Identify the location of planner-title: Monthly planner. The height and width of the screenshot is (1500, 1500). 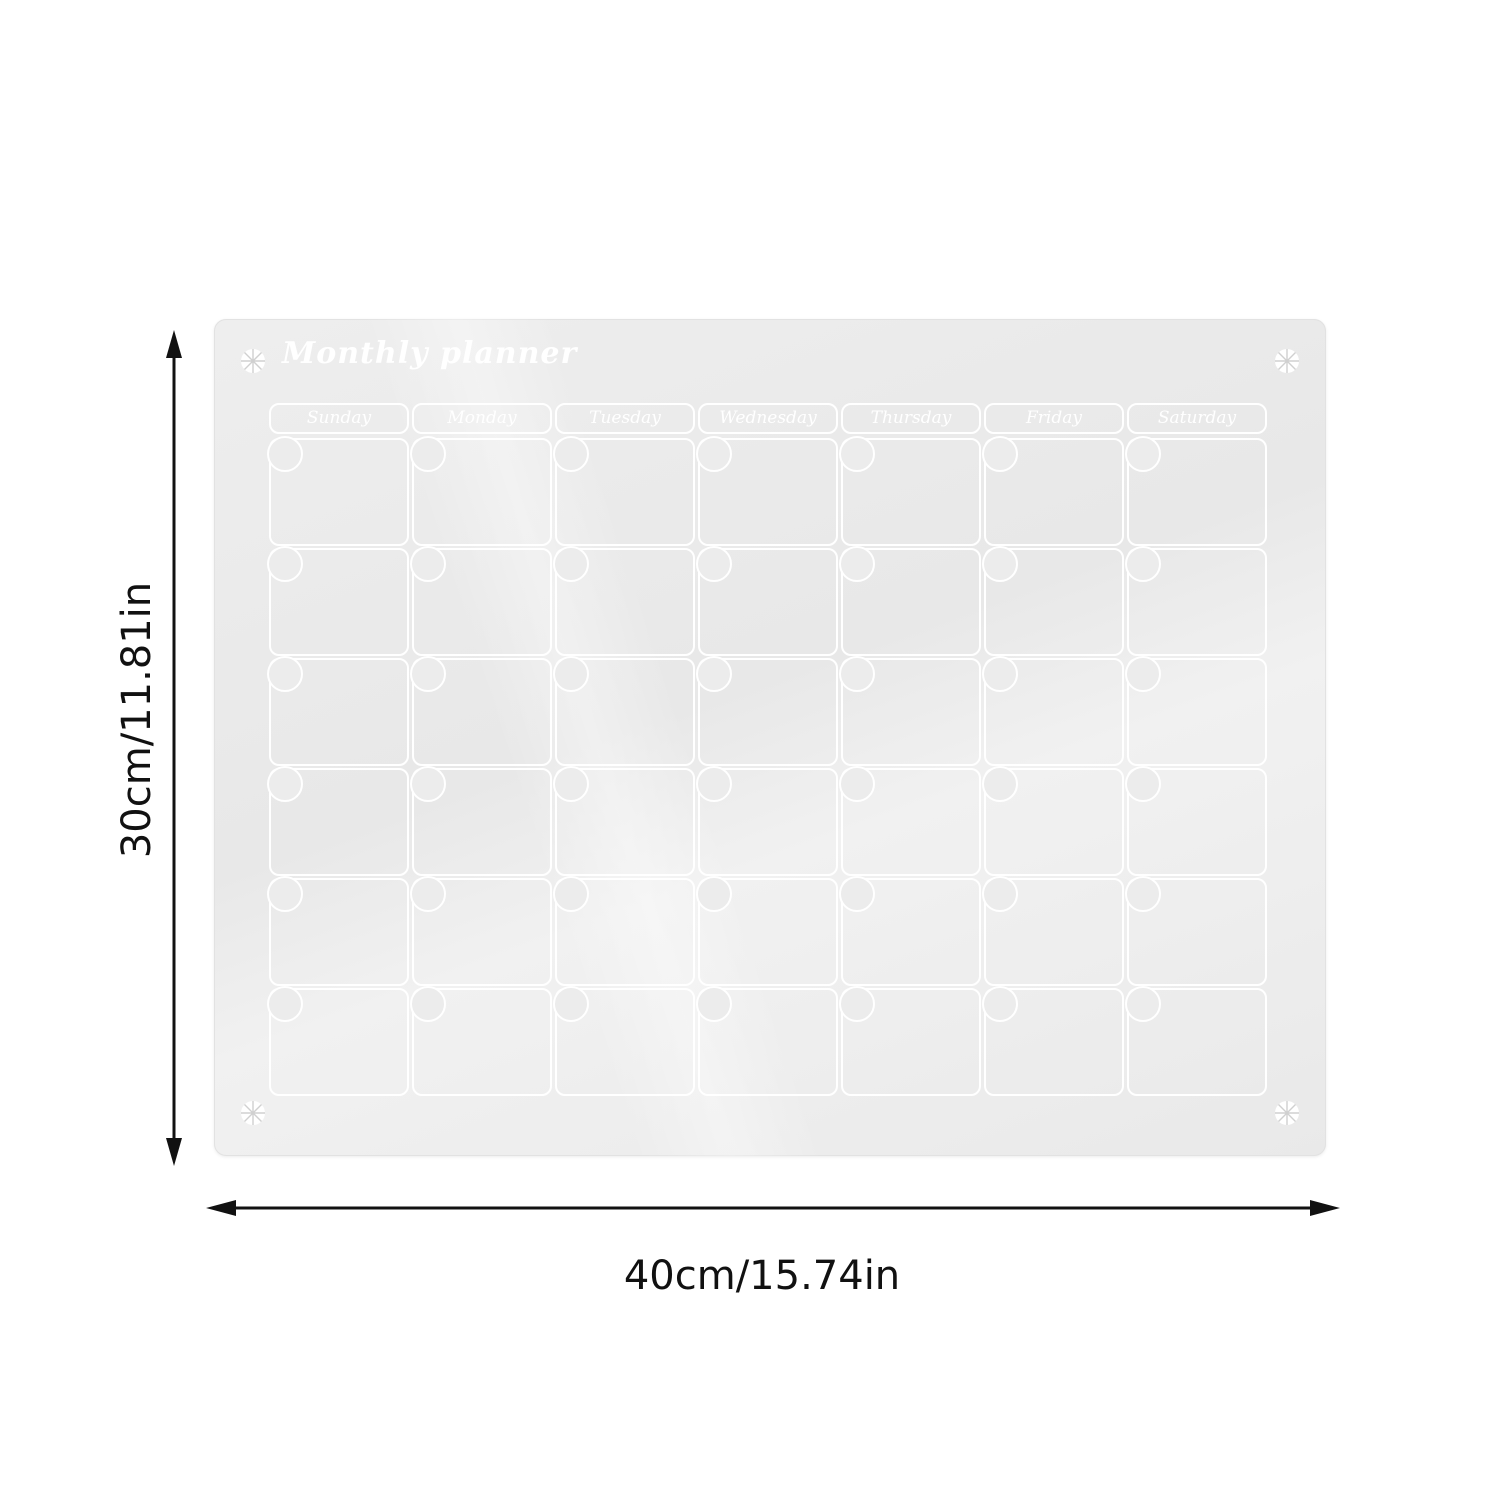
(430, 353).